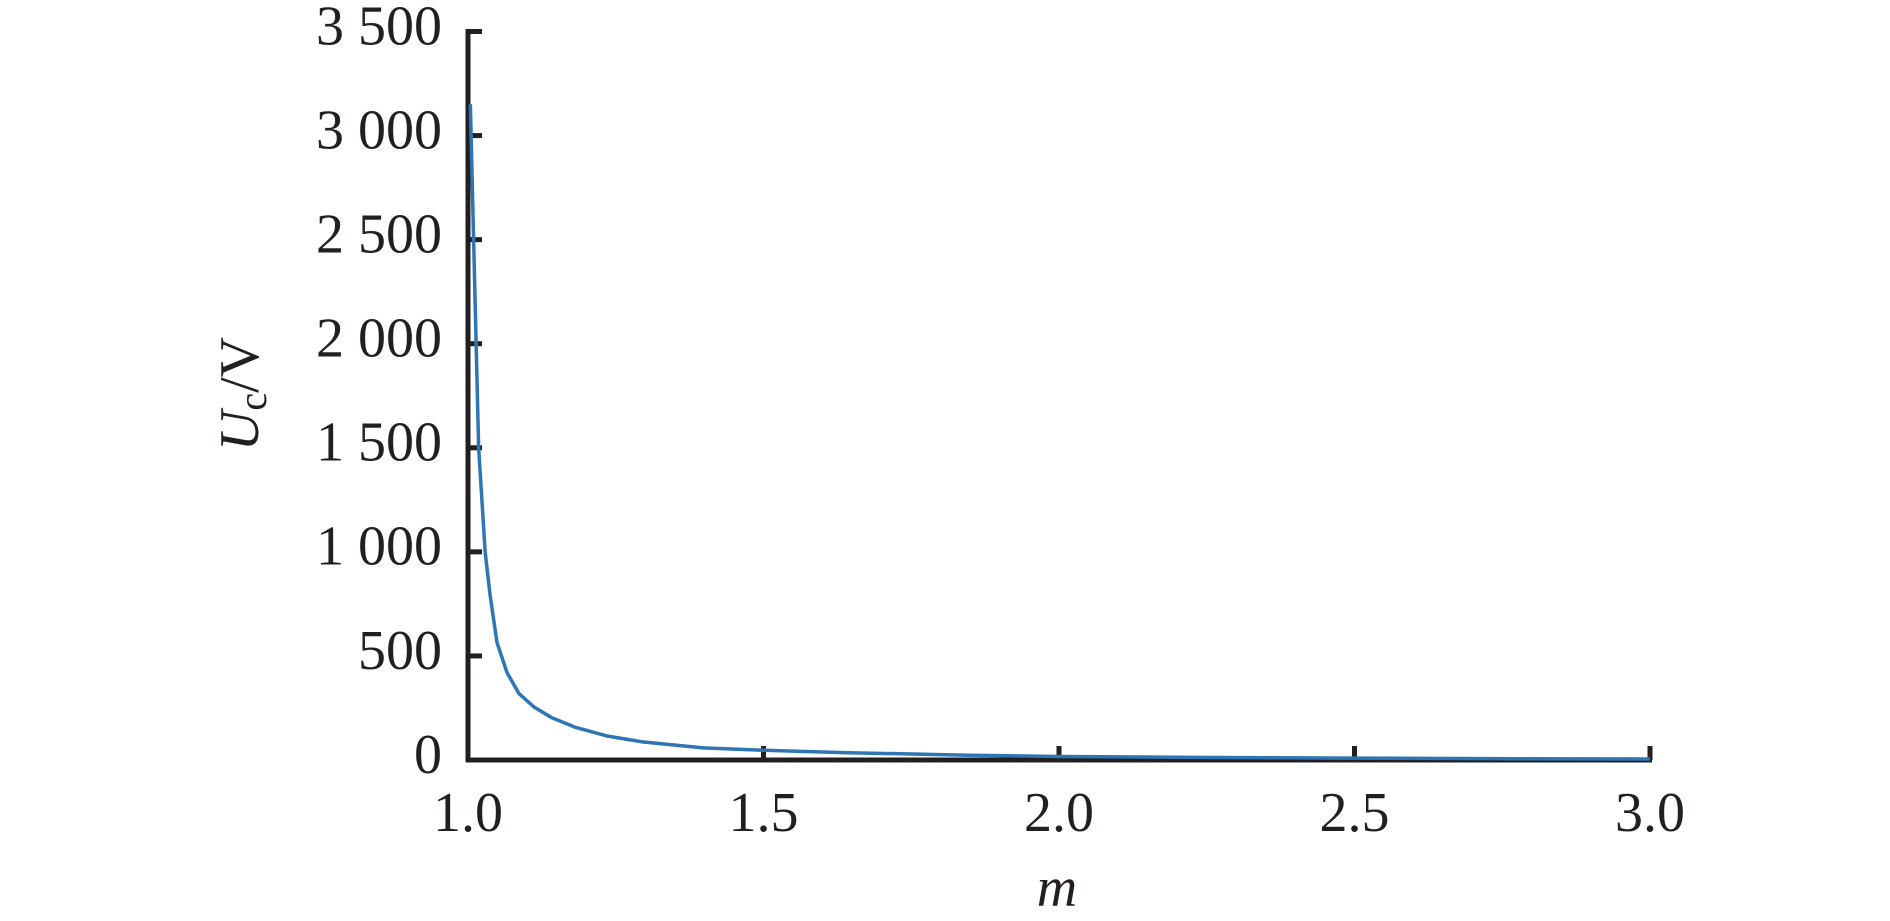  What do you see at coordinates (1059, 813) in the screenshot?
I see `x-tick-label: 2.0` at bounding box center [1059, 813].